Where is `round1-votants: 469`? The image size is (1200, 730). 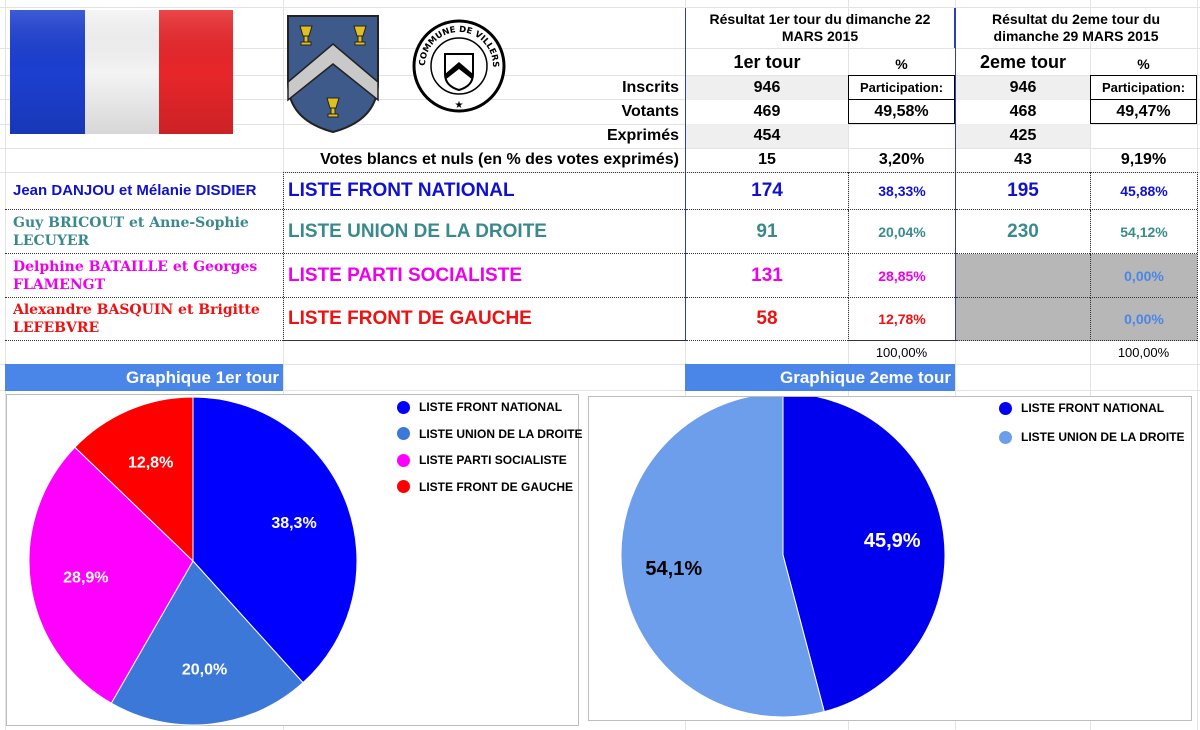 round1-votants: 469 is located at coordinates (767, 111).